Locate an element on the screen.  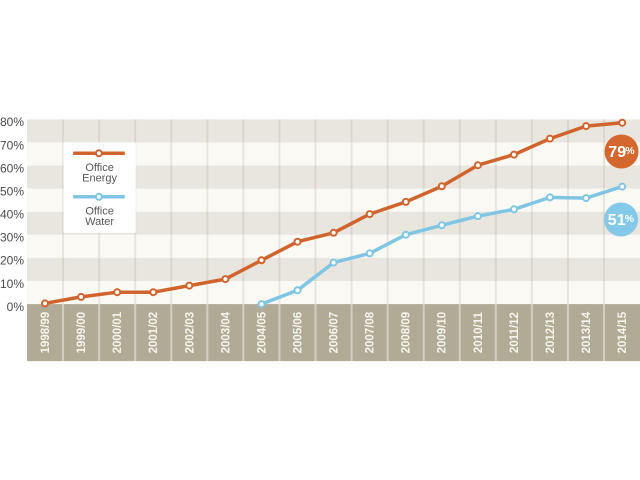
svg-text: 2004/05 is located at coordinates (262, 332).